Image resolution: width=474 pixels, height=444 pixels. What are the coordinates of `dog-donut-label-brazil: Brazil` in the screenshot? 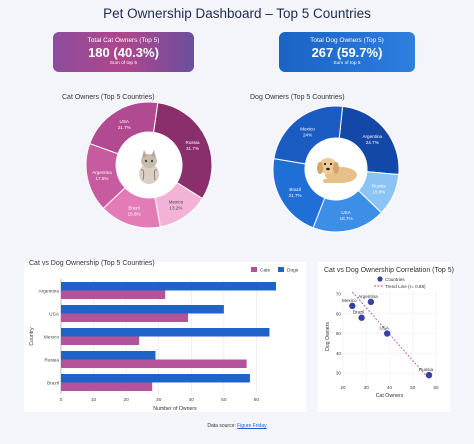 It's located at (295, 189).